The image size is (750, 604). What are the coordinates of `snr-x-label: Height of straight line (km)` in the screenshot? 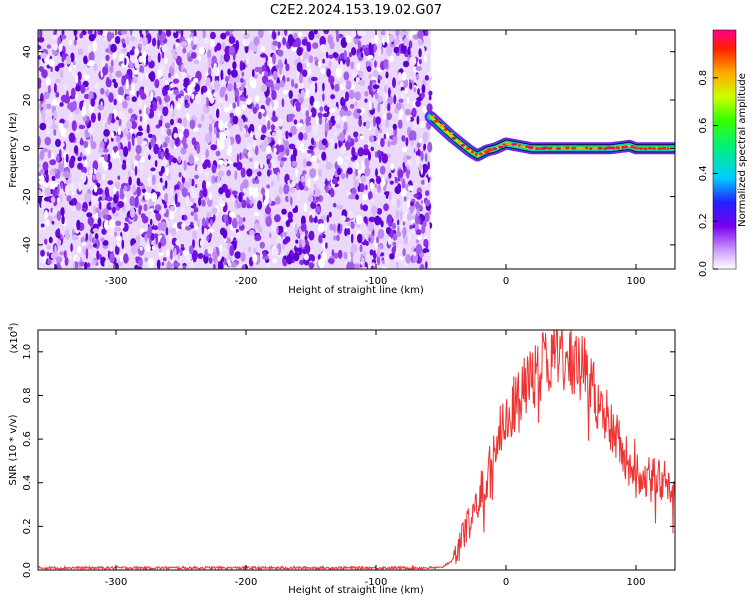 It's located at (356, 590).